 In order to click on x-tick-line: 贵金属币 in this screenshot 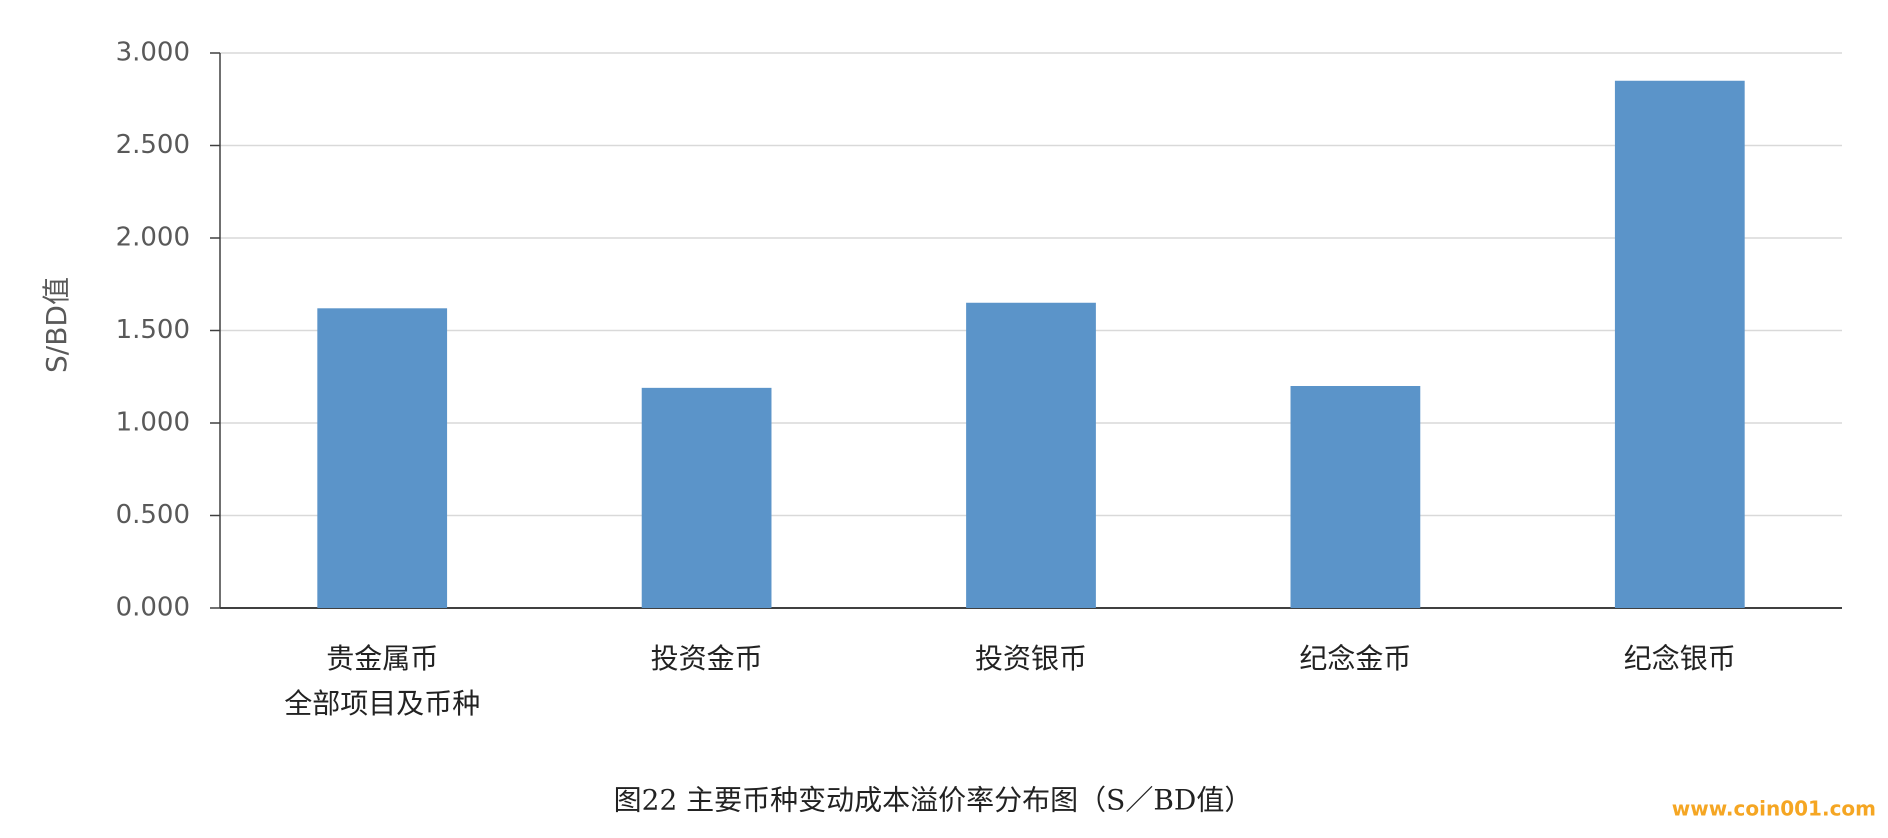, I will do `click(382, 658)`.